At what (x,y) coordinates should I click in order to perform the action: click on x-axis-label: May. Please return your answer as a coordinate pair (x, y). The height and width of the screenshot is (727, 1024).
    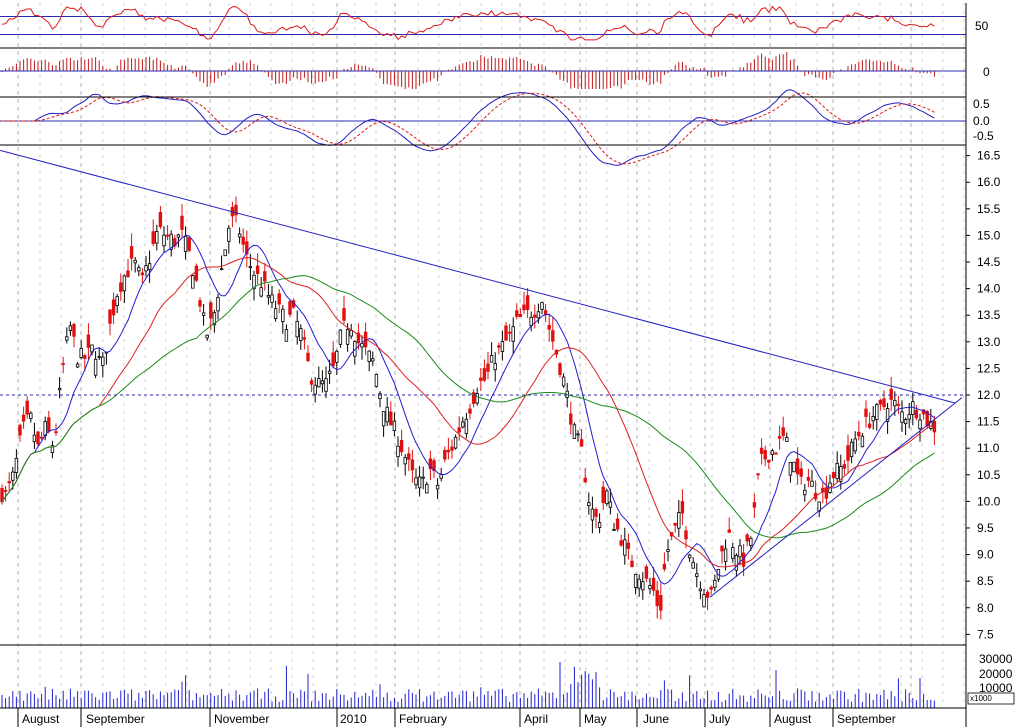
    Looking at the image, I should click on (595, 719).